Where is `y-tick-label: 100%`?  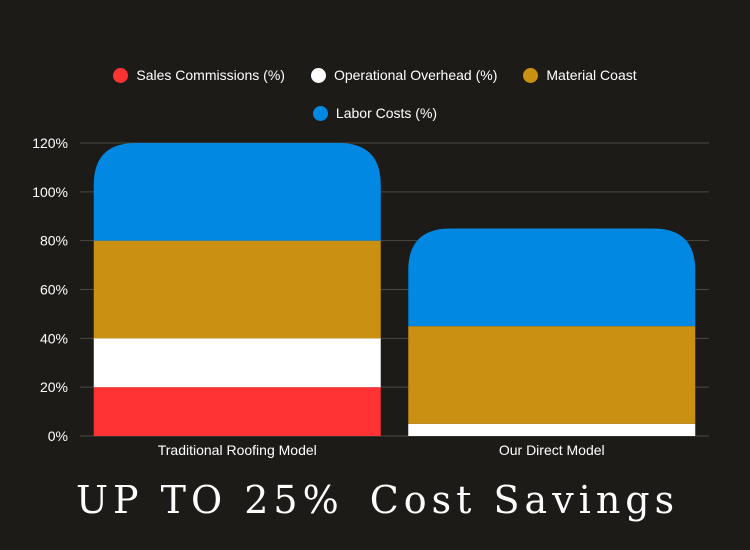
y-tick-label: 100% is located at coordinates (50, 192).